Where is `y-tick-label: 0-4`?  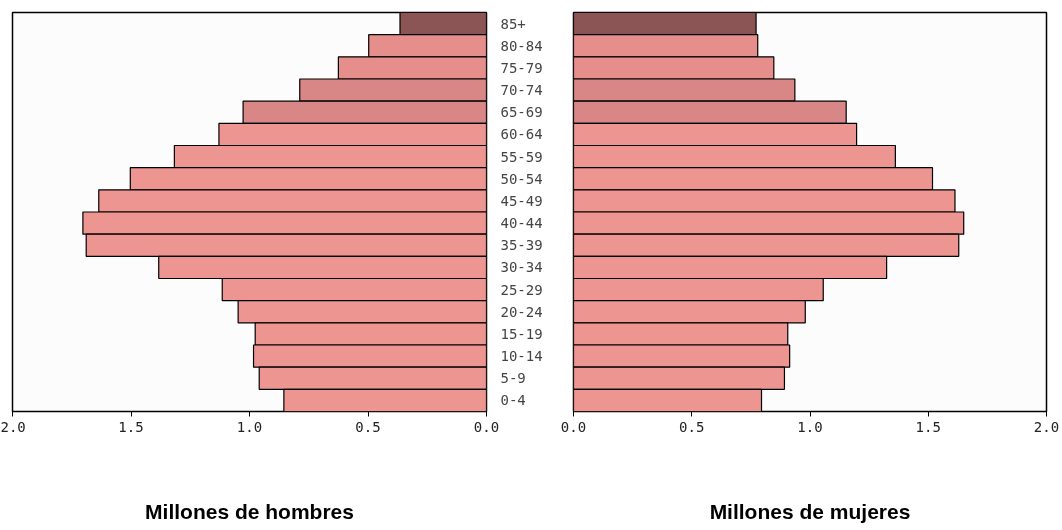 y-tick-label: 0-4 is located at coordinates (513, 400).